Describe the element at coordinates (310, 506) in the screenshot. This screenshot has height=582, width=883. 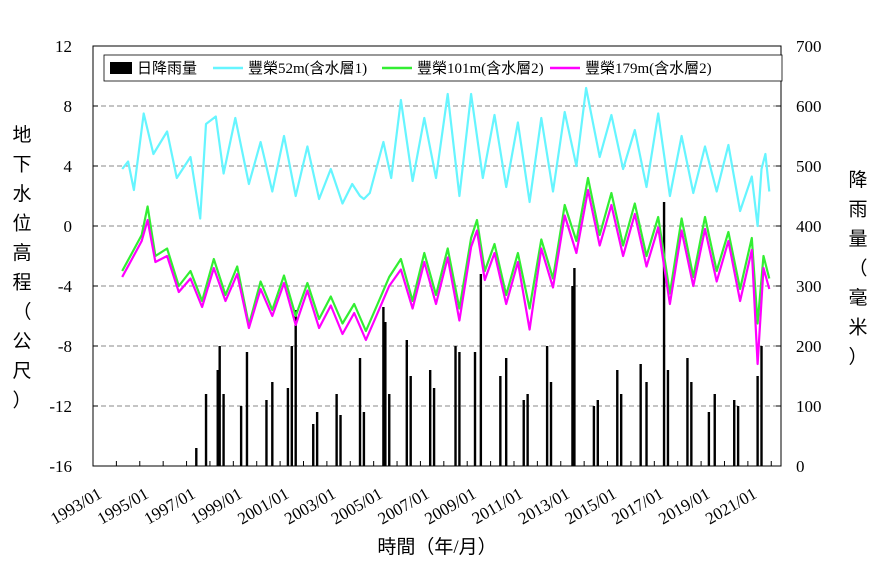
I see `x-tick-label: 2003/01` at that location.